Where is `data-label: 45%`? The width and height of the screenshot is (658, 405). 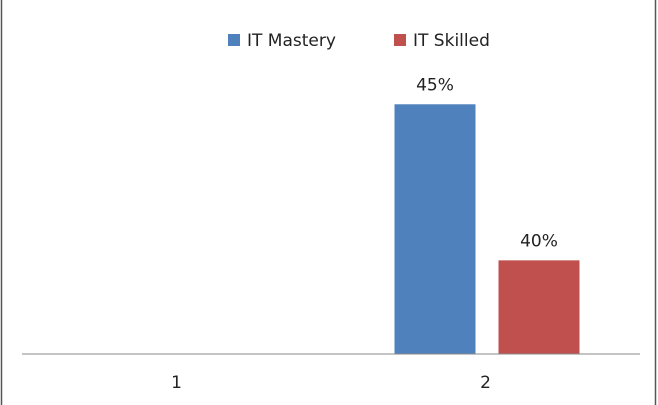 data-label: 45% is located at coordinates (435, 85).